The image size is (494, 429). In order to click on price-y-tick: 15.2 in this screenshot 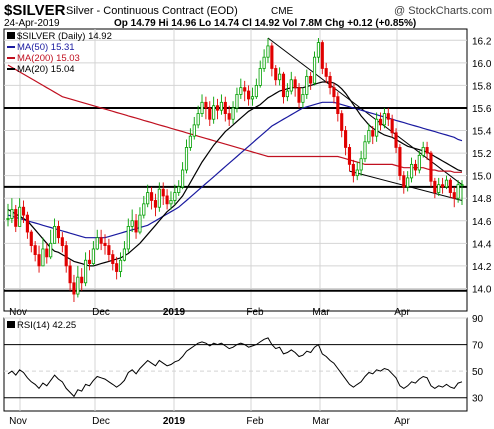, I will do `click(482, 154)`.